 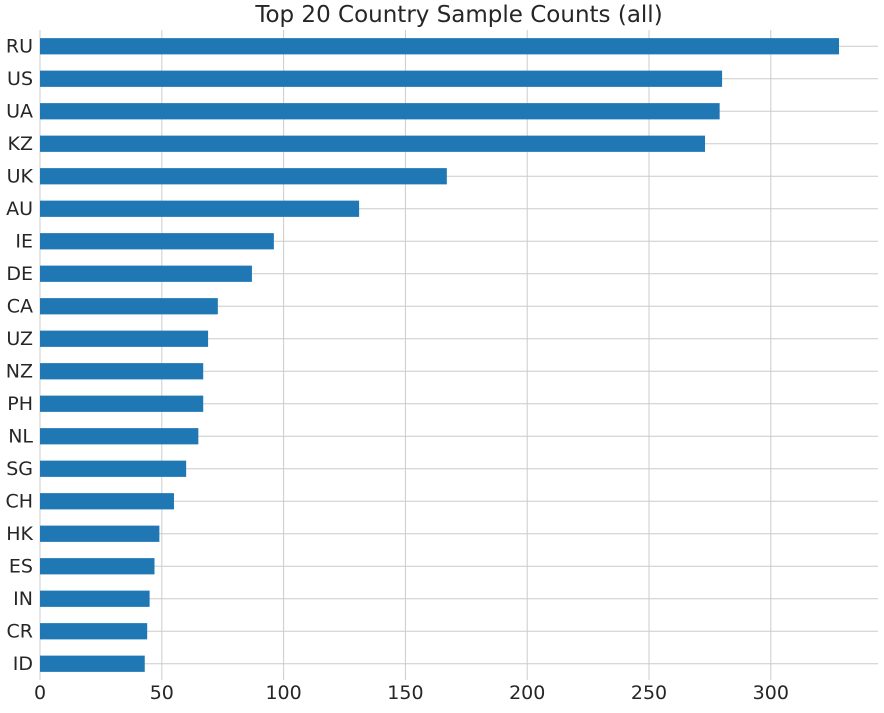 I want to click on bar-kz, so click(x=373, y=143).